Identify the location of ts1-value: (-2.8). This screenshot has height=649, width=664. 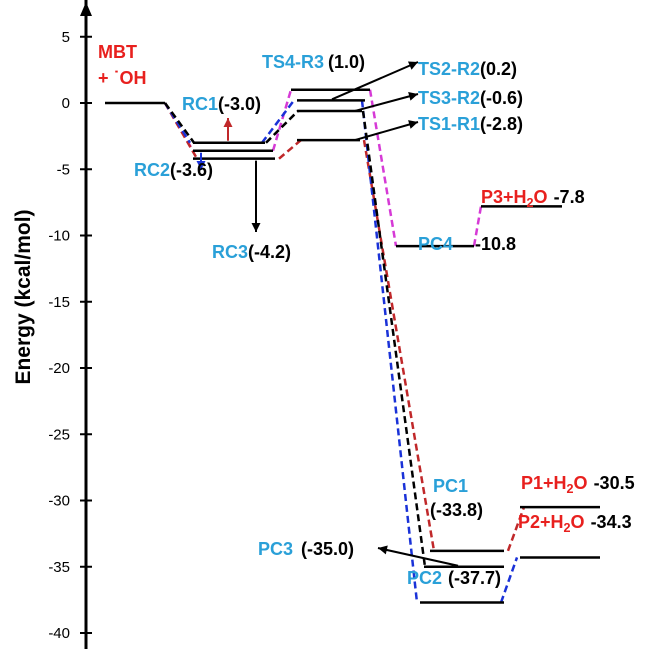
(501, 124).